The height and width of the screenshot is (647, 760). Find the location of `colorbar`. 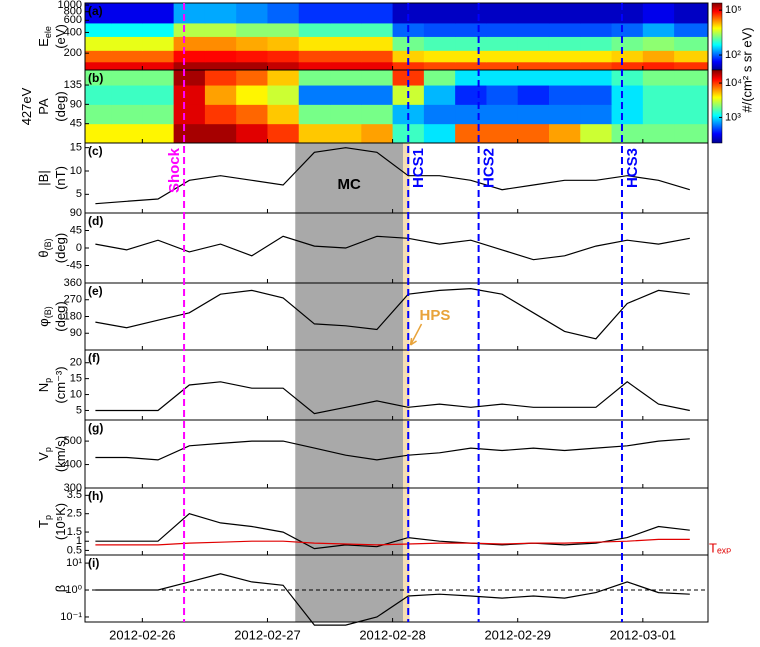

colorbar is located at coordinates (717, 106).